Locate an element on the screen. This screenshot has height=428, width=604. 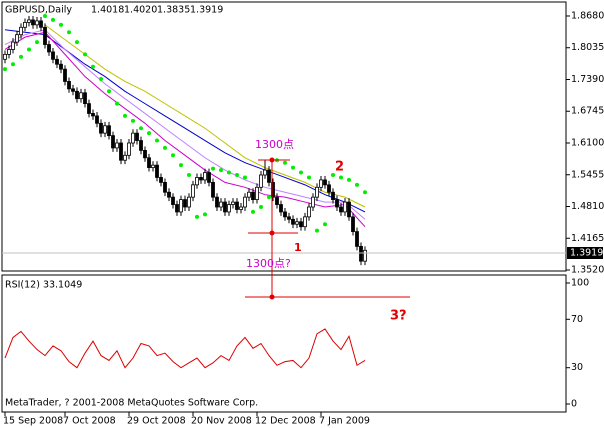
annotation: 1300点? is located at coordinates (268, 263).